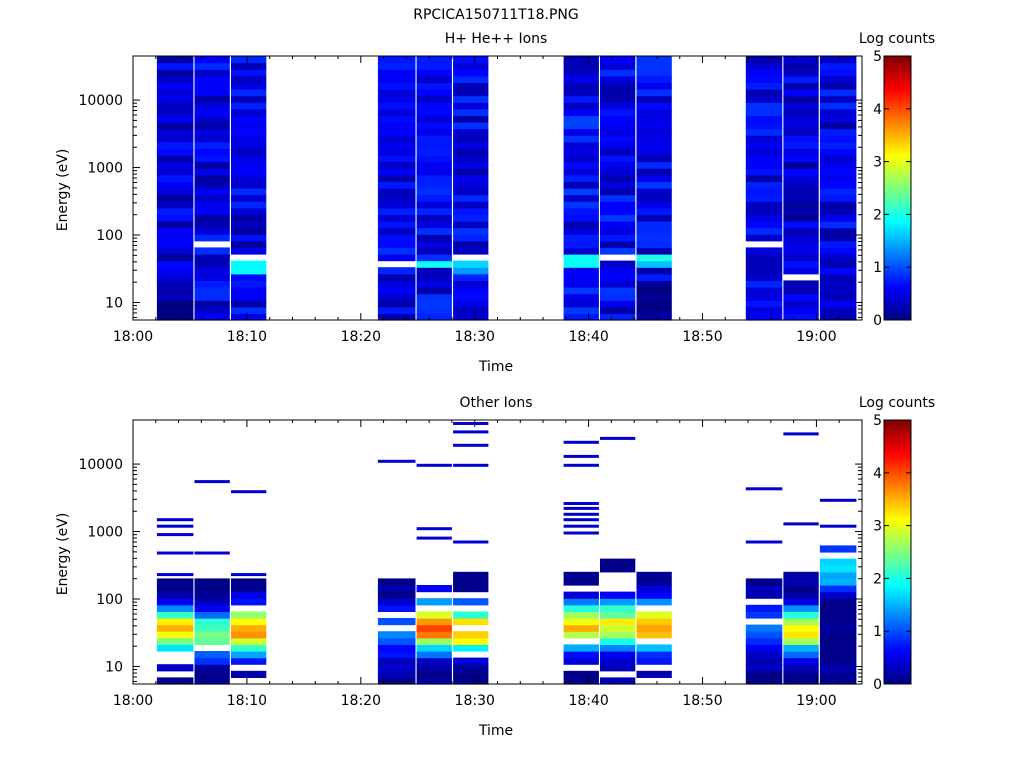 This screenshot has height=772, width=1024. What do you see at coordinates (702, 337) in the screenshot?
I see `x-tick-label: 18:50` at bounding box center [702, 337].